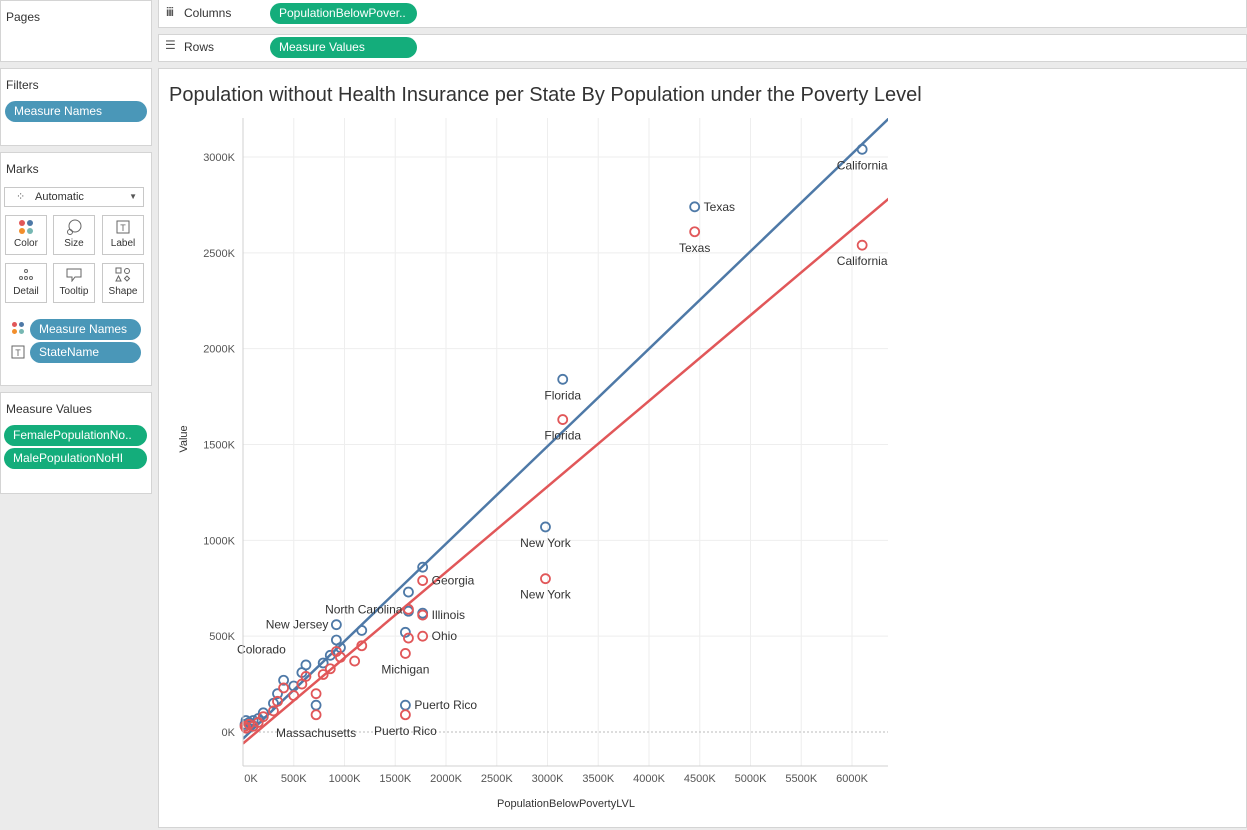 The width and height of the screenshot is (1247, 830). I want to click on marks-title: Marks, so click(22, 169).